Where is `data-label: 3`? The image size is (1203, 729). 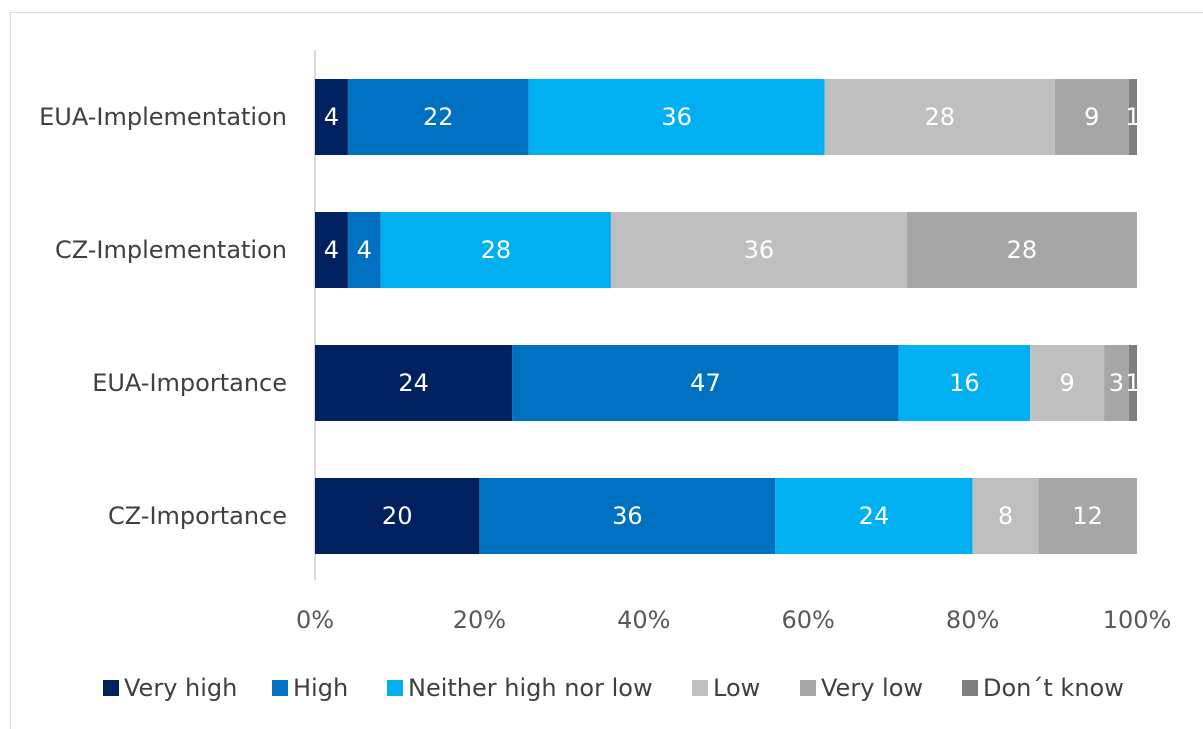 data-label: 3 is located at coordinates (1116, 383).